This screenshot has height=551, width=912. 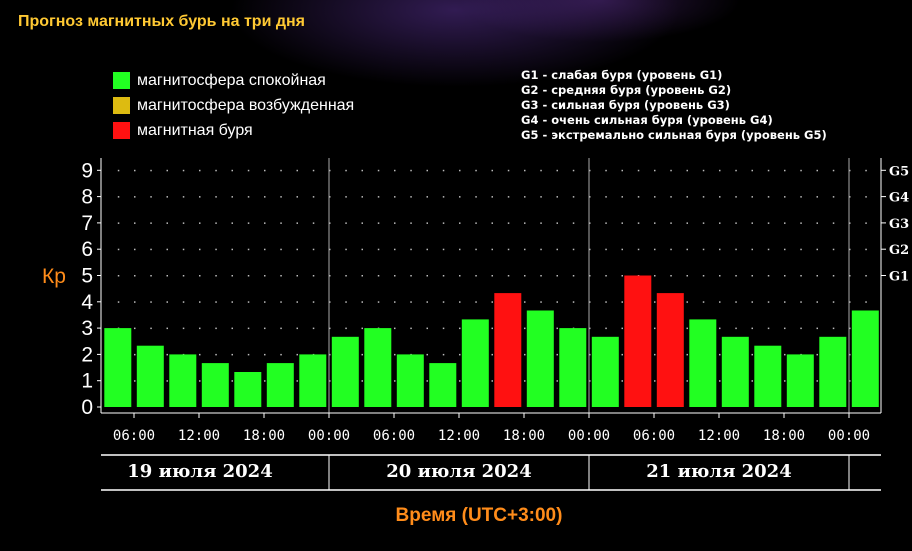 What do you see at coordinates (87, 197) in the screenshot?
I see `y-tick-label: 8` at bounding box center [87, 197].